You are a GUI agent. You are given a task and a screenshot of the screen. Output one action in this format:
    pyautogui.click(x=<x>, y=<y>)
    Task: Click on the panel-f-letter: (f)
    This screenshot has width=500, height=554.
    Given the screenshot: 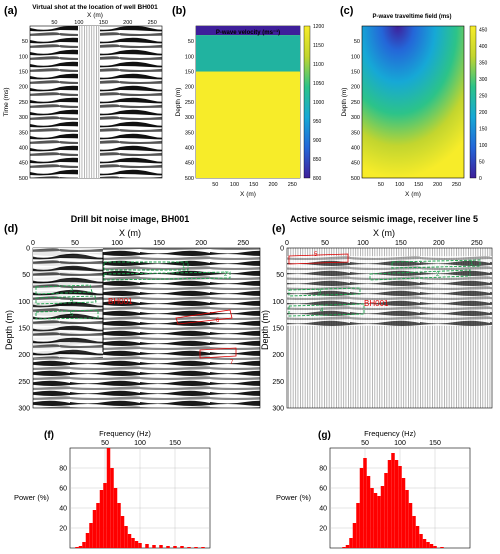 What is the action you would take?
    pyautogui.click(x=49, y=435)
    